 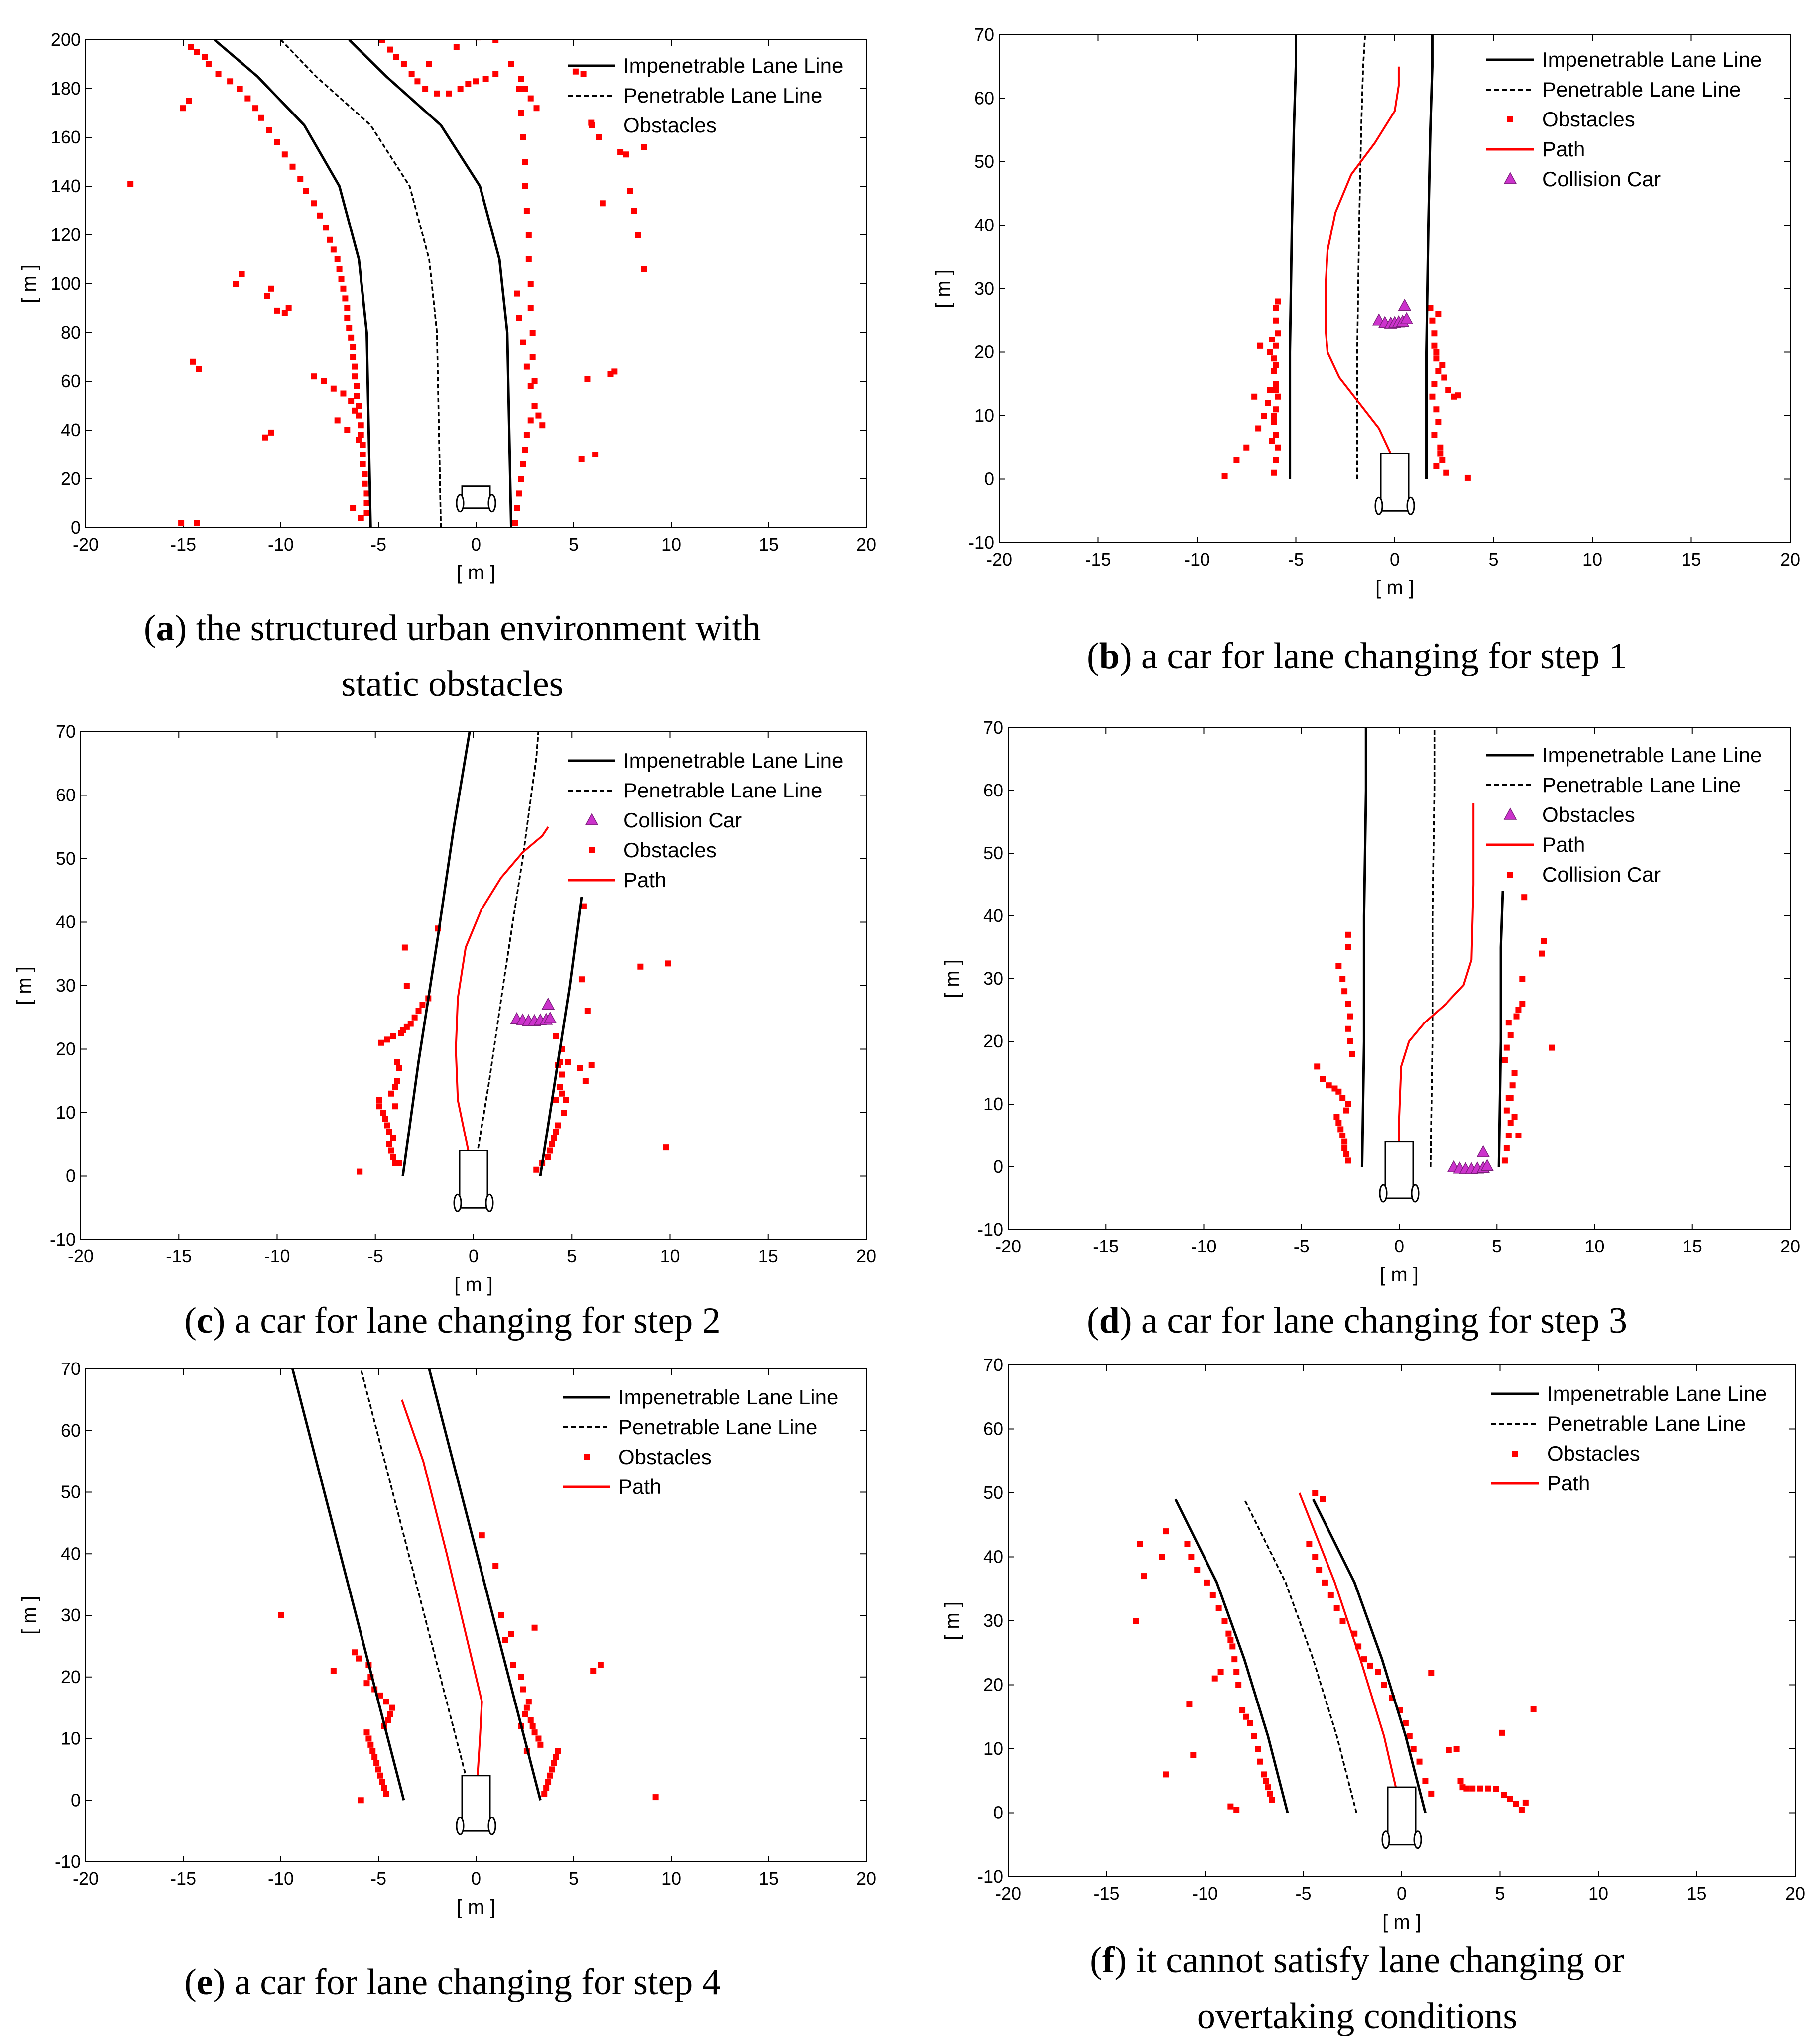 What do you see at coordinates (548, 1003) in the screenshot?
I see `collision-car-marker` at bounding box center [548, 1003].